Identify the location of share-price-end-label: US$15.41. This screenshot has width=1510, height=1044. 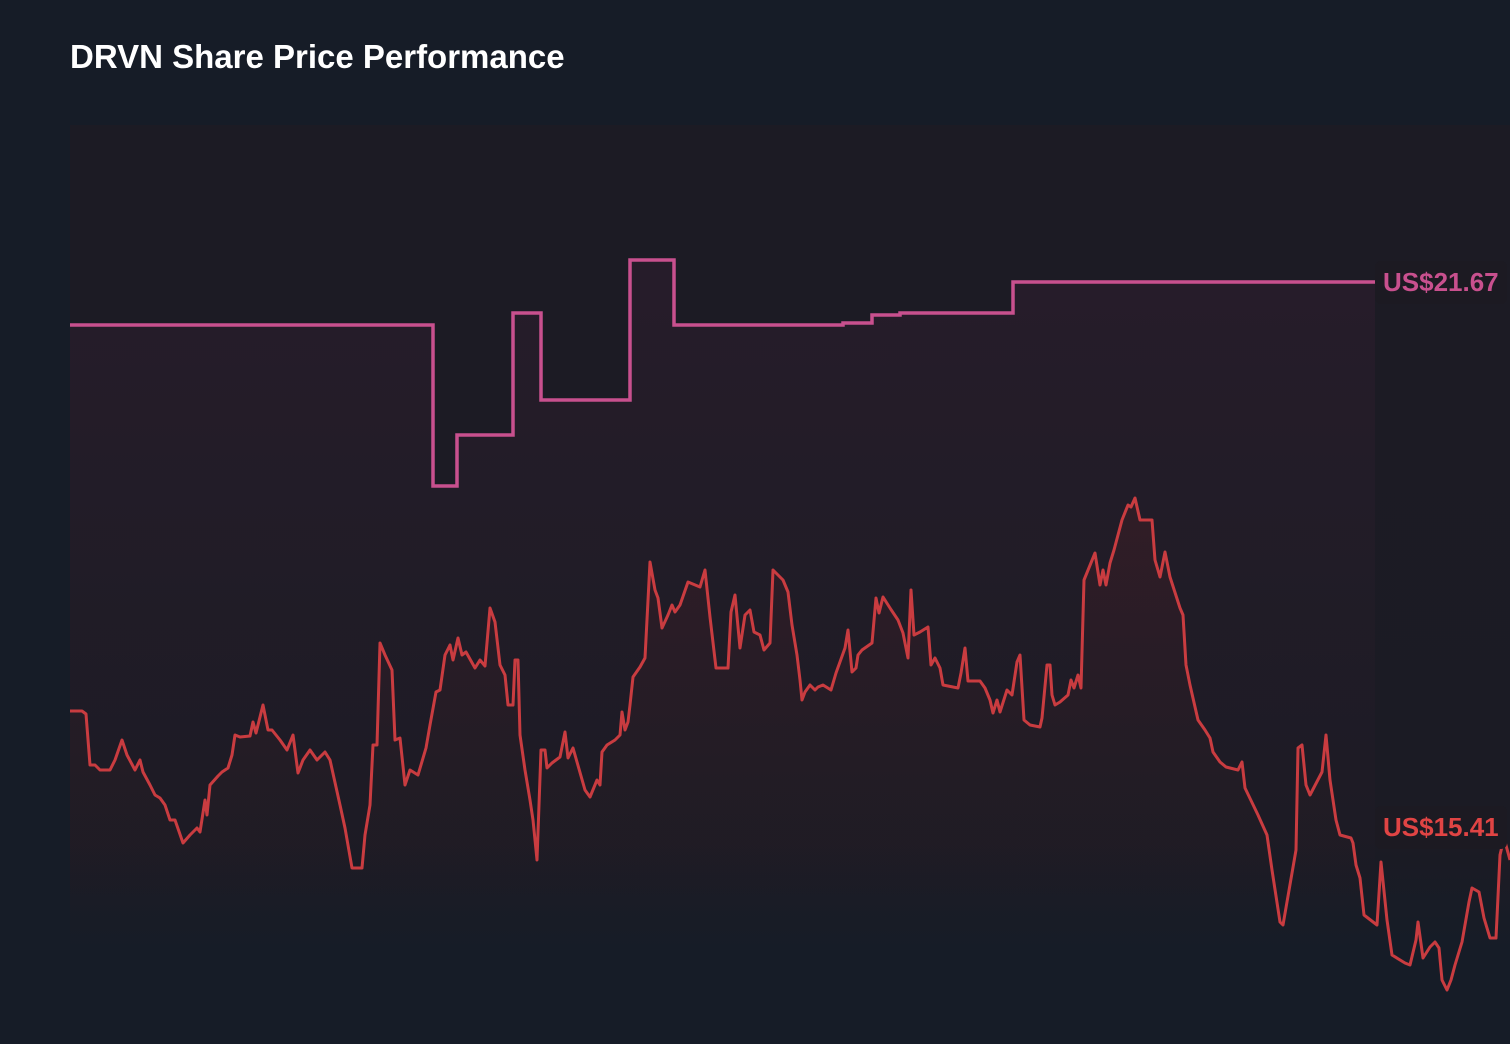
(1441, 827).